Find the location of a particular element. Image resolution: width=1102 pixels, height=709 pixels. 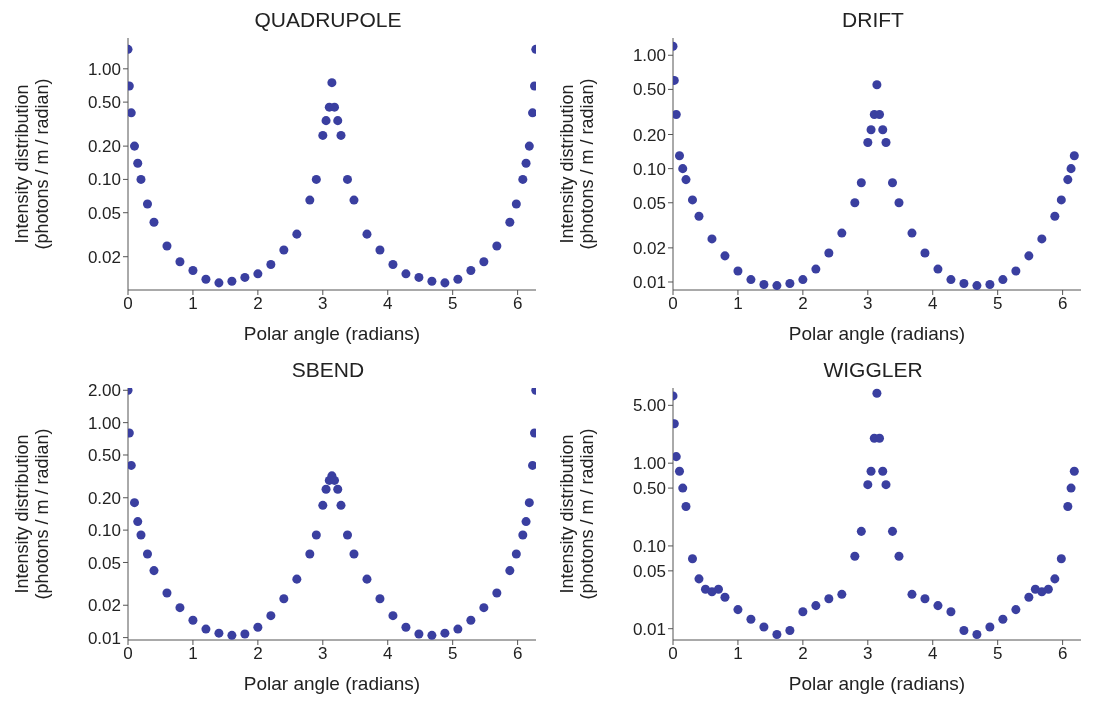

y-tick-label: 0.50 is located at coordinates (104, 456).